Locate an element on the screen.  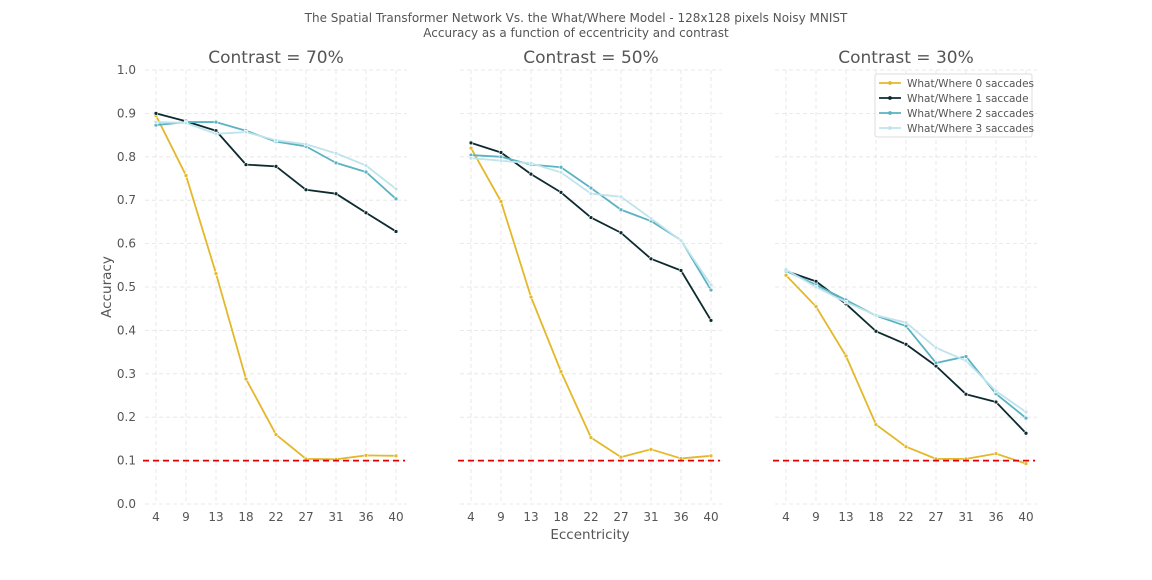
legend-box is located at coordinates (953, 105).